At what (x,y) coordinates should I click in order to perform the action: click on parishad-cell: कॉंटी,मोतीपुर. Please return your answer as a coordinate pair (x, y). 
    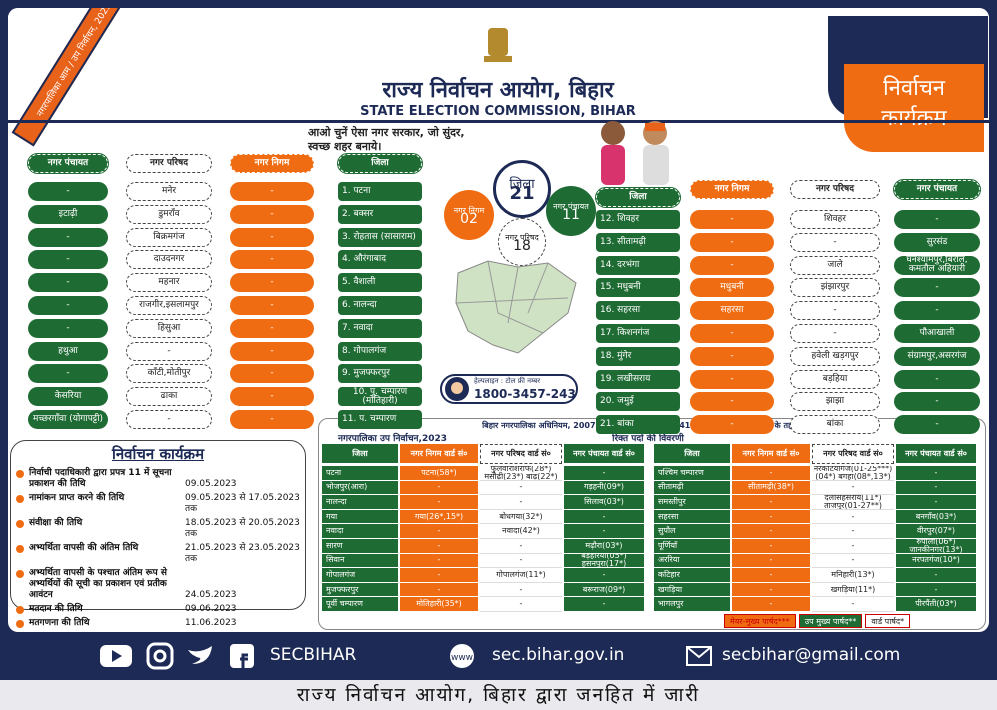
    Looking at the image, I should click on (169, 374).